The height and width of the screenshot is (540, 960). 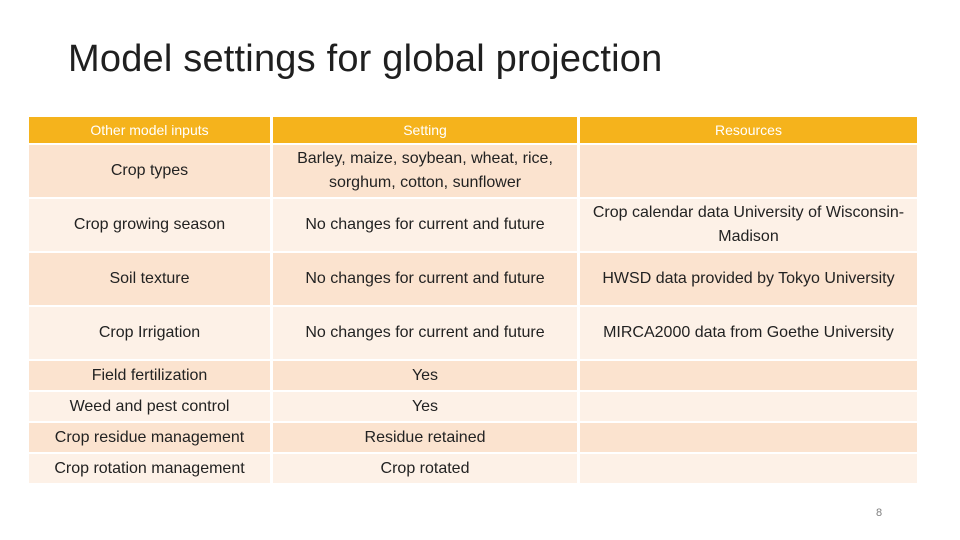 I want to click on header-other-model-inputs: Other model inputs, so click(x=149, y=130).